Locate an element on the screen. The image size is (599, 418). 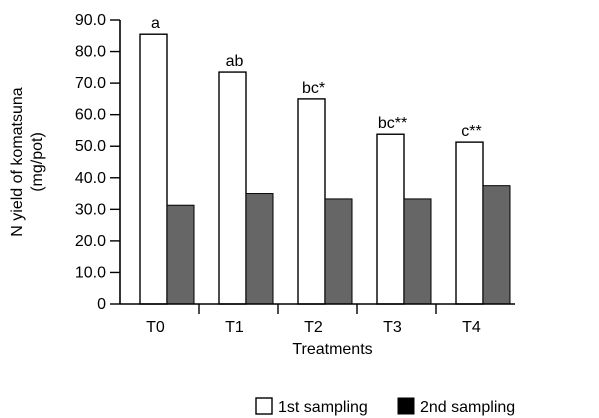
y-tick-label: 0 is located at coordinates (101, 304).